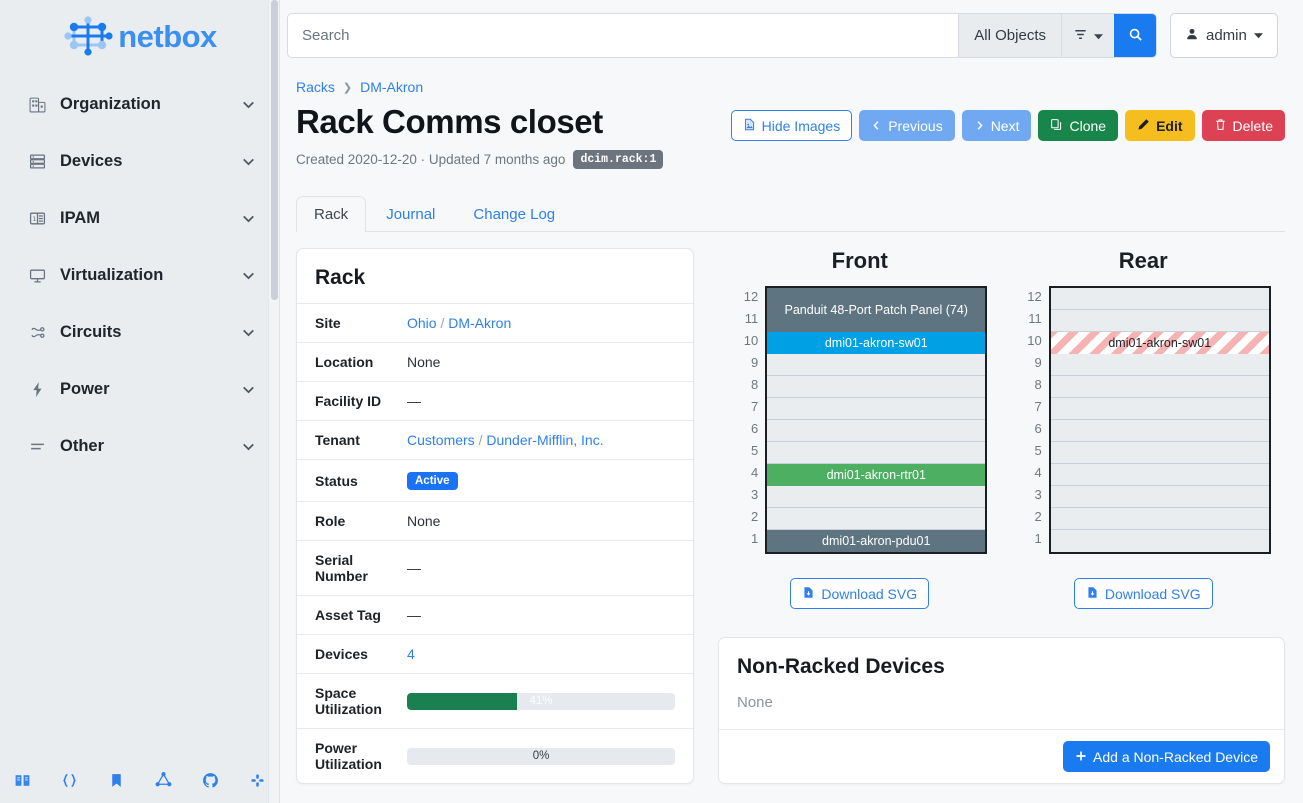 Image resolution: width=1303 pixels, height=803 pixels. Describe the element at coordinates (1166, 757) in the screenshot. I see `add-non-racked-device-button: Add a Non-Racked Device` at that location.